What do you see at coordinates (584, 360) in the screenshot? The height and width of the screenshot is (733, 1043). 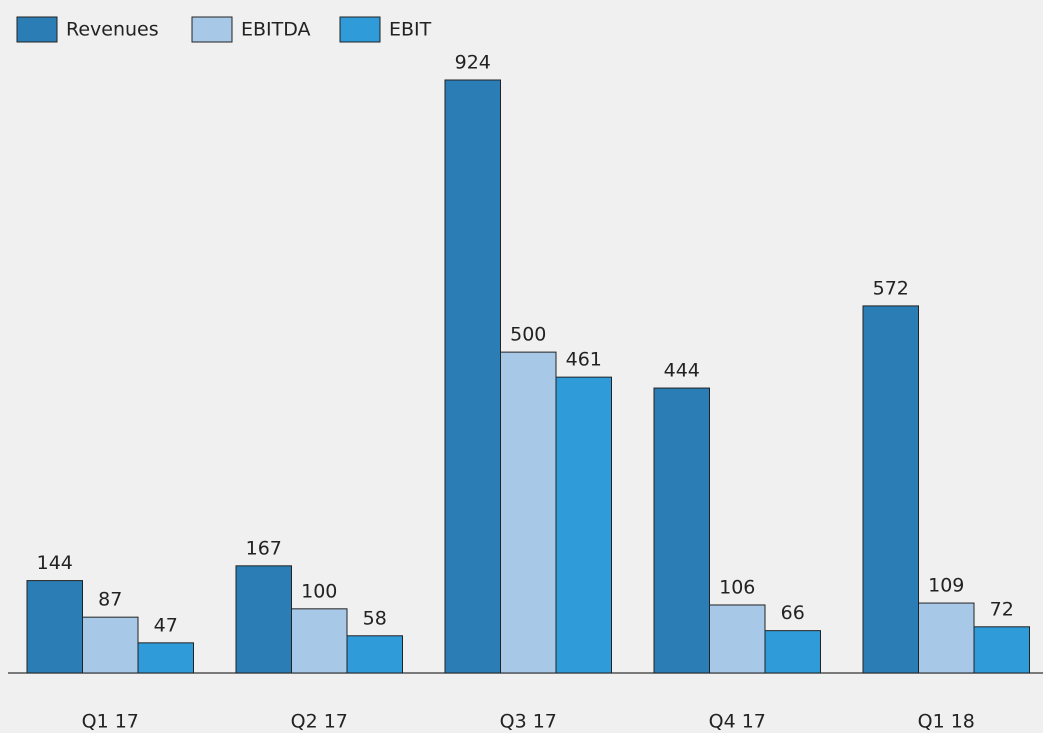 I see `data-label: 461` at bounding box center [584, 360].